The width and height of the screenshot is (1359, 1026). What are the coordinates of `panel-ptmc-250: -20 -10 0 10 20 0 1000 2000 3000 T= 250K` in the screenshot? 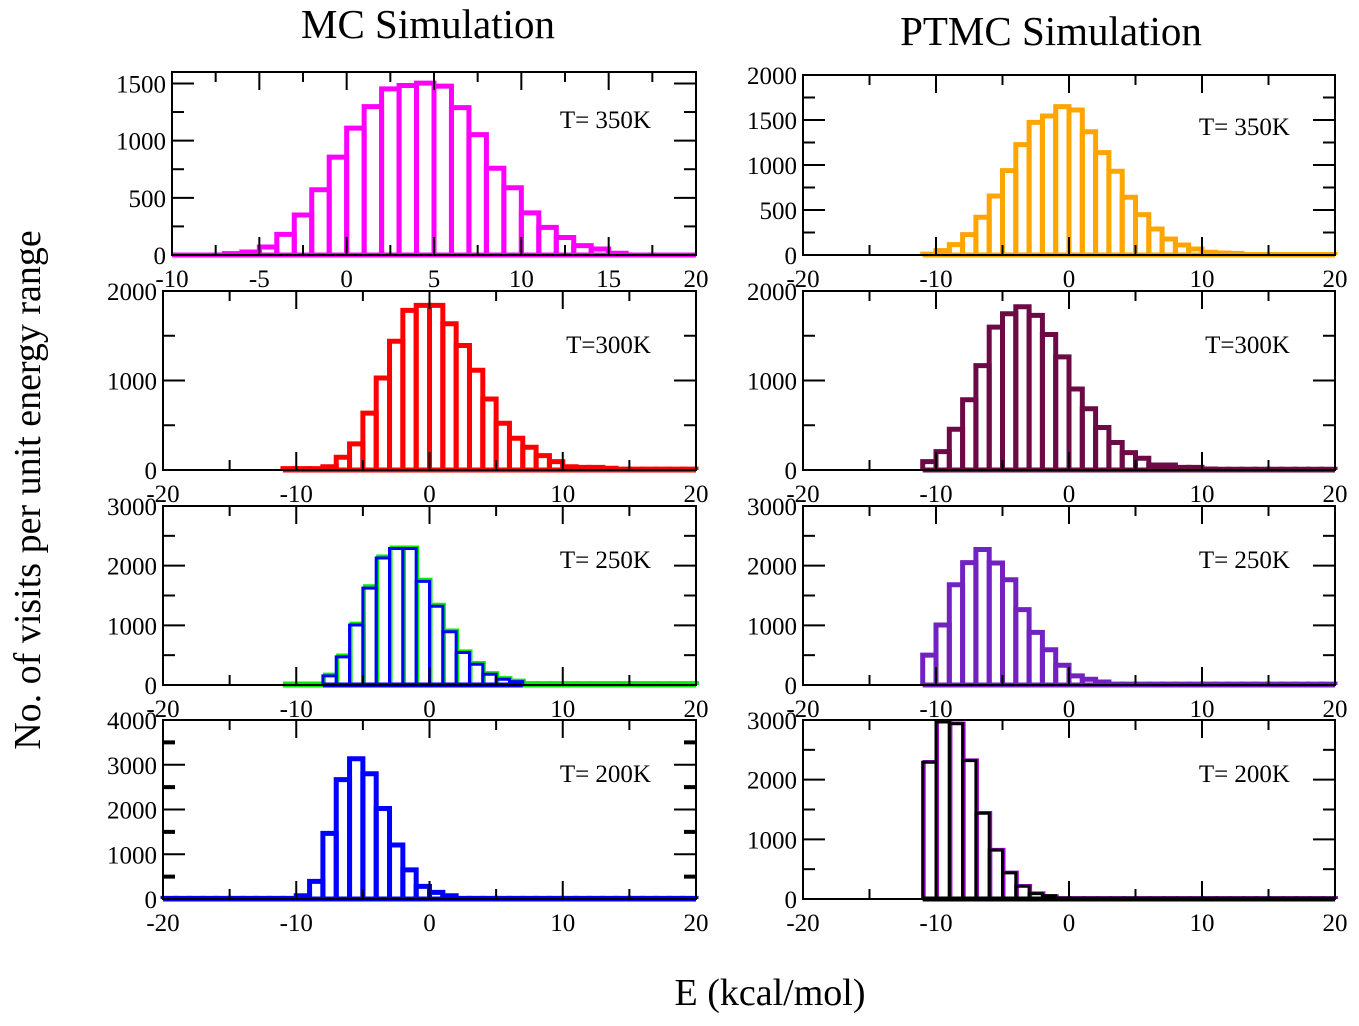 It's located at (1047, 608).